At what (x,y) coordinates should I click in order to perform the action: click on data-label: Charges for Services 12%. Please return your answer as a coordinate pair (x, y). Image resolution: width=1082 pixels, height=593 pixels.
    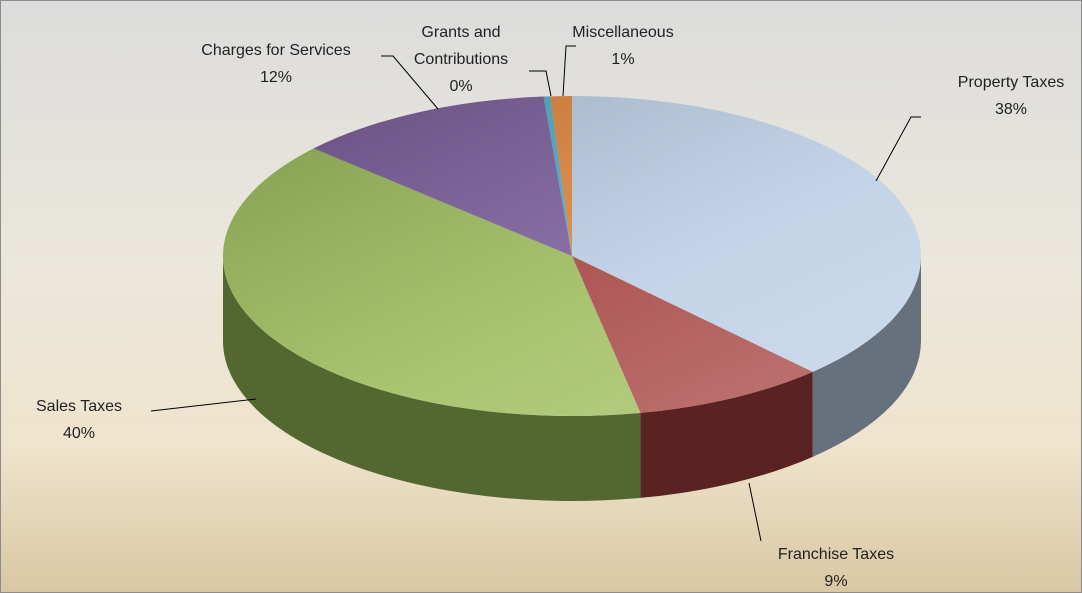
    Looking at the image, I should click on (275, 64).